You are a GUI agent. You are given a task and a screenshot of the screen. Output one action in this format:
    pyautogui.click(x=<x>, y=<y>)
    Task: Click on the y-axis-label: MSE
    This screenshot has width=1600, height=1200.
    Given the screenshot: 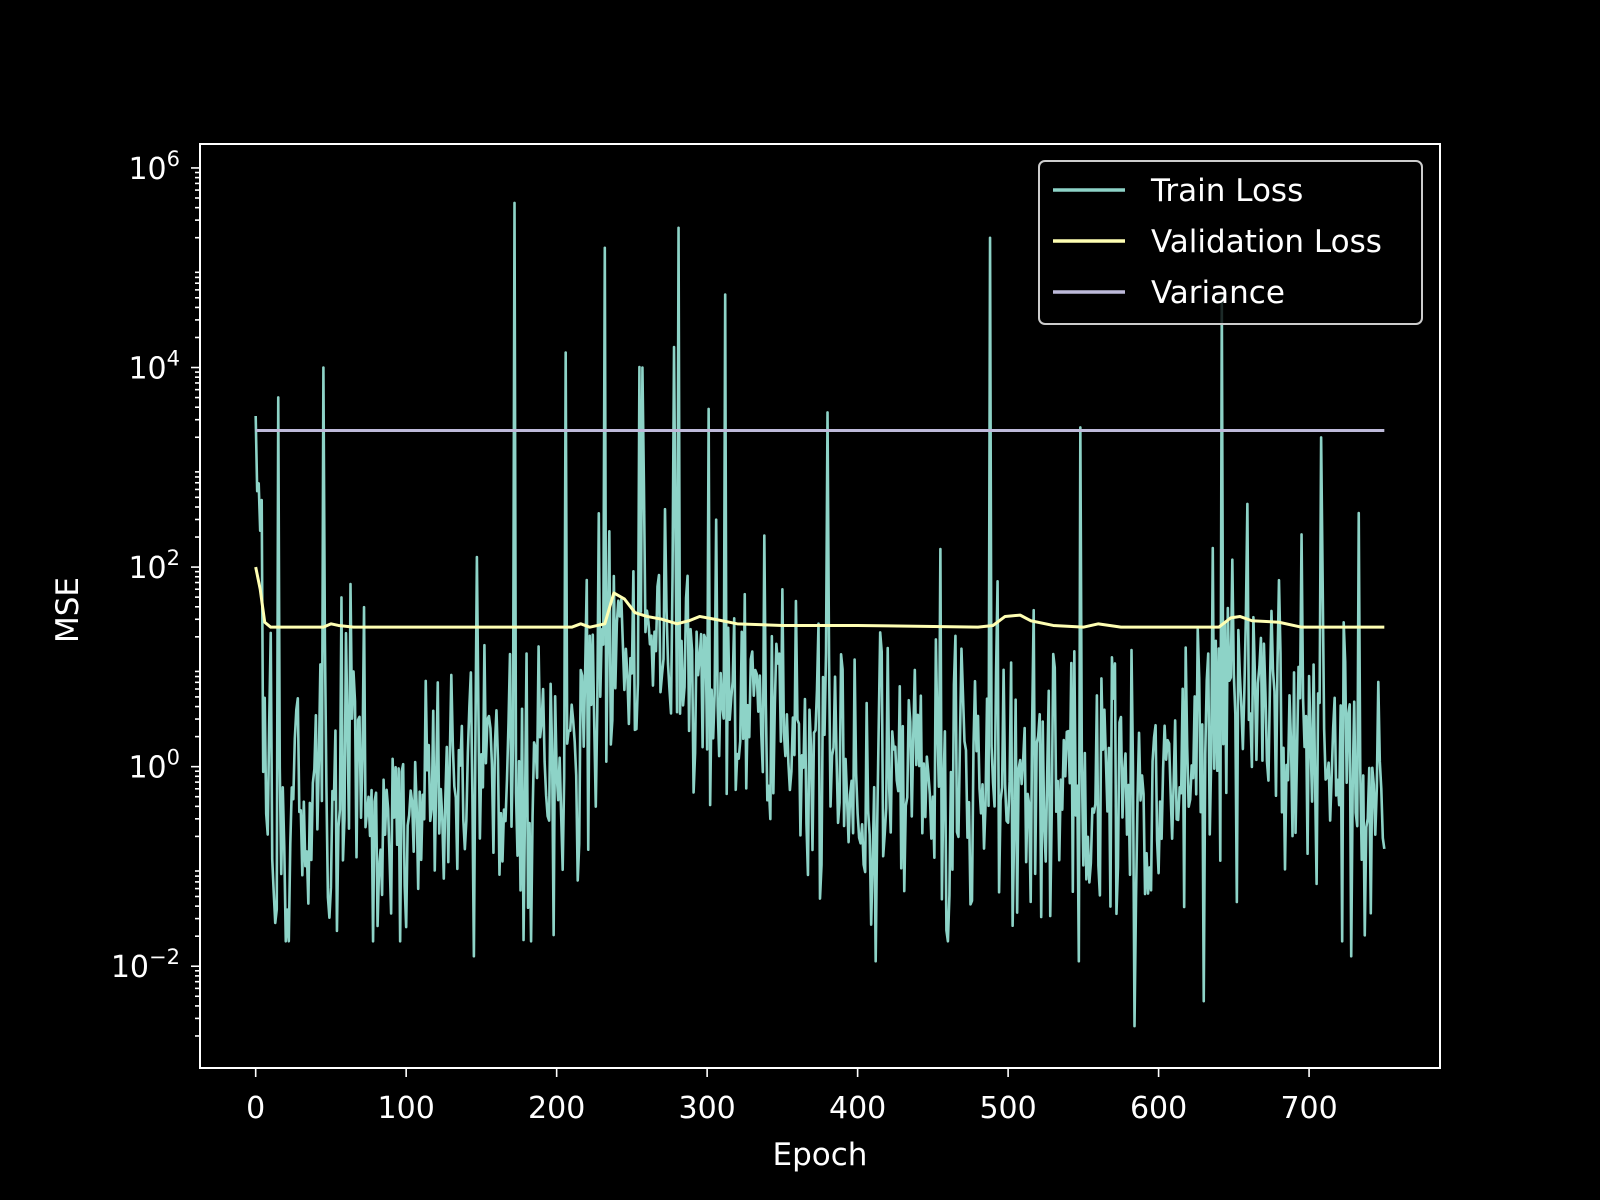 What is the action you would take?
    pyautogui.click(x=68, y=610)
    